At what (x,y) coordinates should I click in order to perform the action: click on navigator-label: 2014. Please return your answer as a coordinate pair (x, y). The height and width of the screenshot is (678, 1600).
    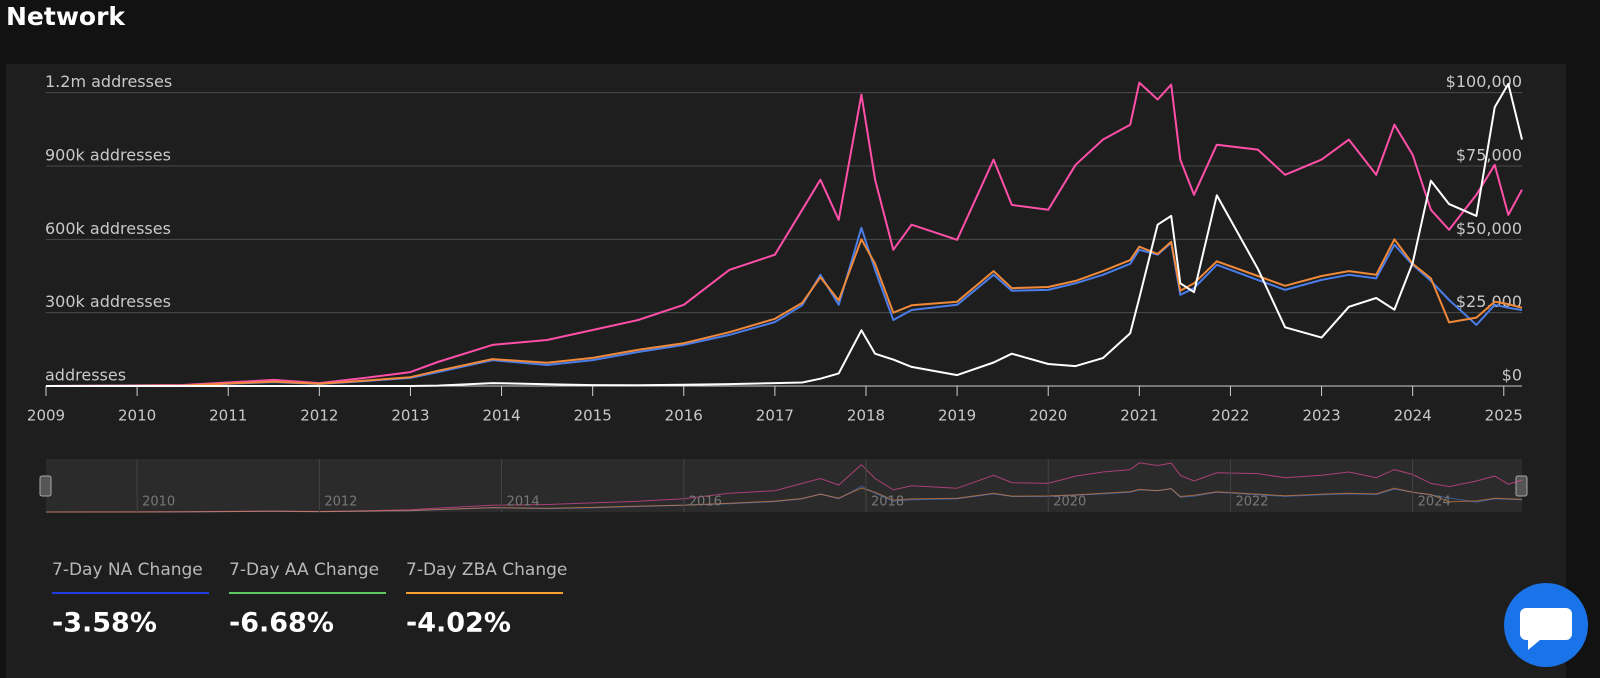
    Looking at the image, I should click on (523, 502).